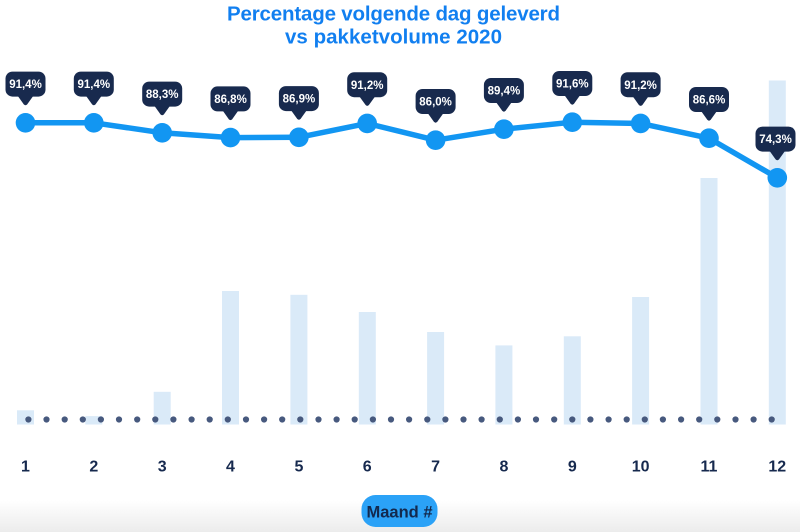 This screenshot has width=800, height=532. Describe the element at coordinates (393, 37) in the screenshot. I see `svg-text: vs pakketvolume 2020` at that location.